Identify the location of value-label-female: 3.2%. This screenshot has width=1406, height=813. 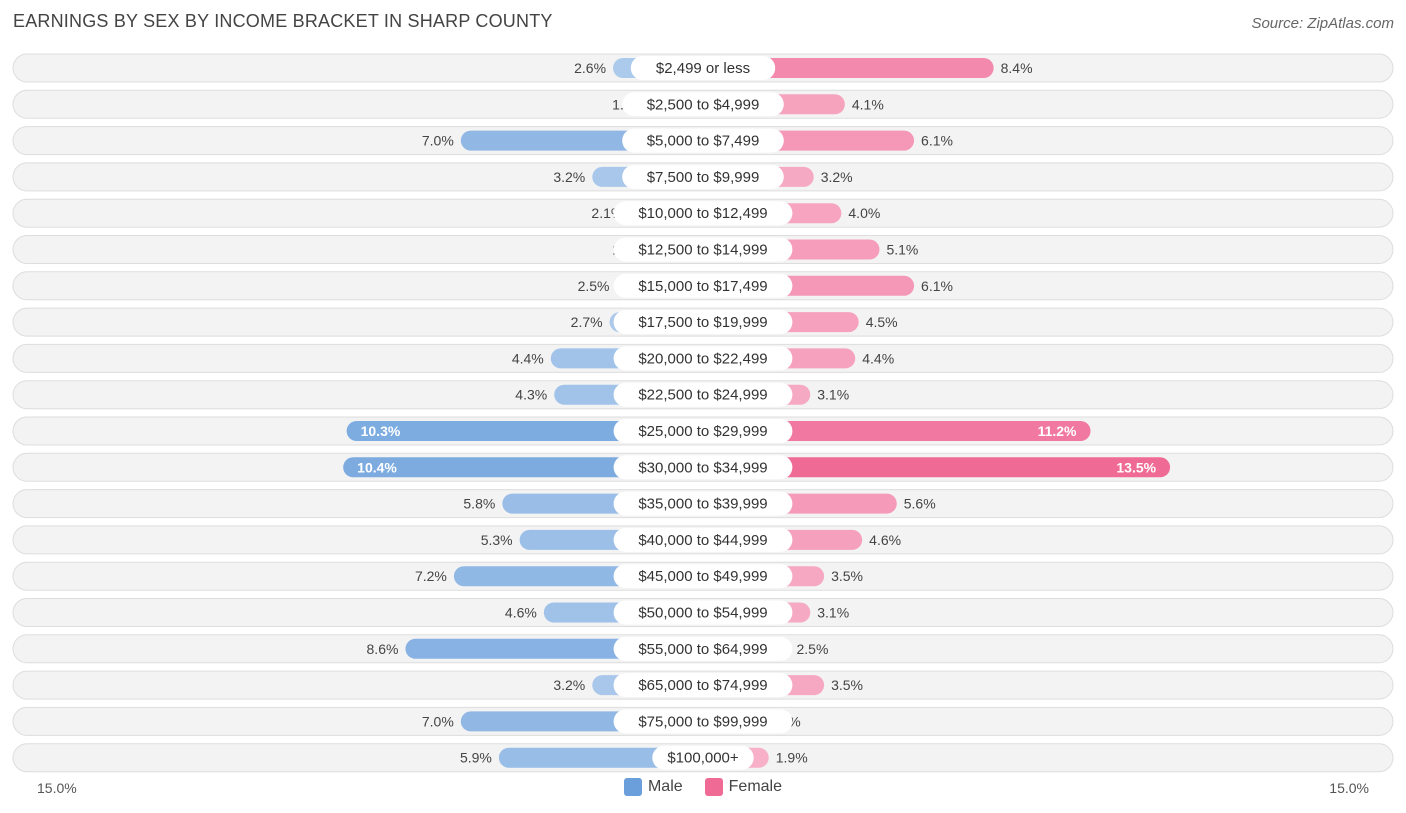
(837, 177).